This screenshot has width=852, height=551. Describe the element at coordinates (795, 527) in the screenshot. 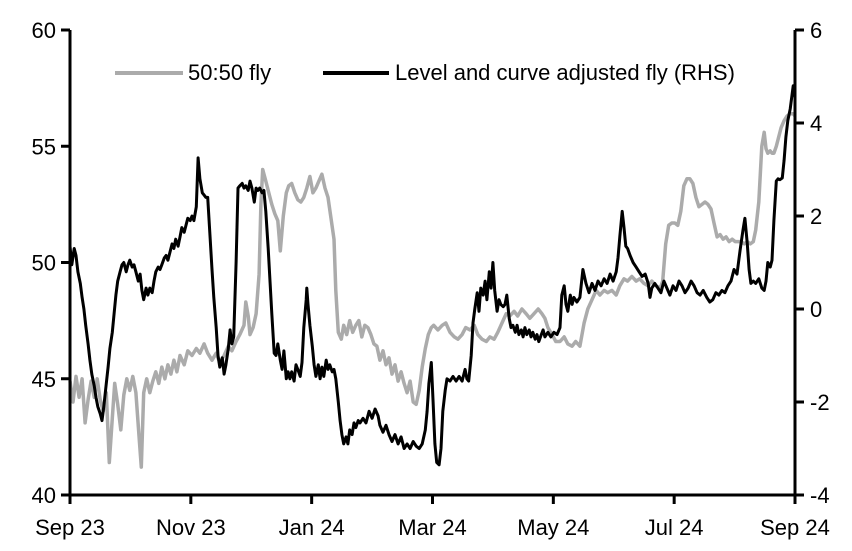

I see `x-axis-label: Sep 24` at that location.